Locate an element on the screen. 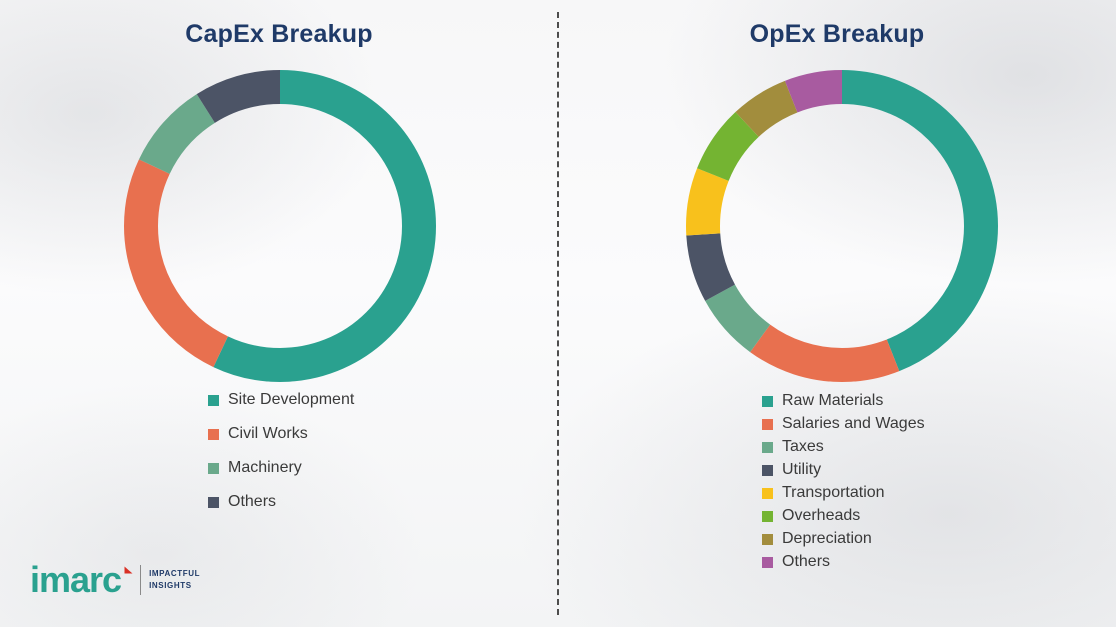  legend-item-civil-works: Civil Works is located at coordinates (281, 434).